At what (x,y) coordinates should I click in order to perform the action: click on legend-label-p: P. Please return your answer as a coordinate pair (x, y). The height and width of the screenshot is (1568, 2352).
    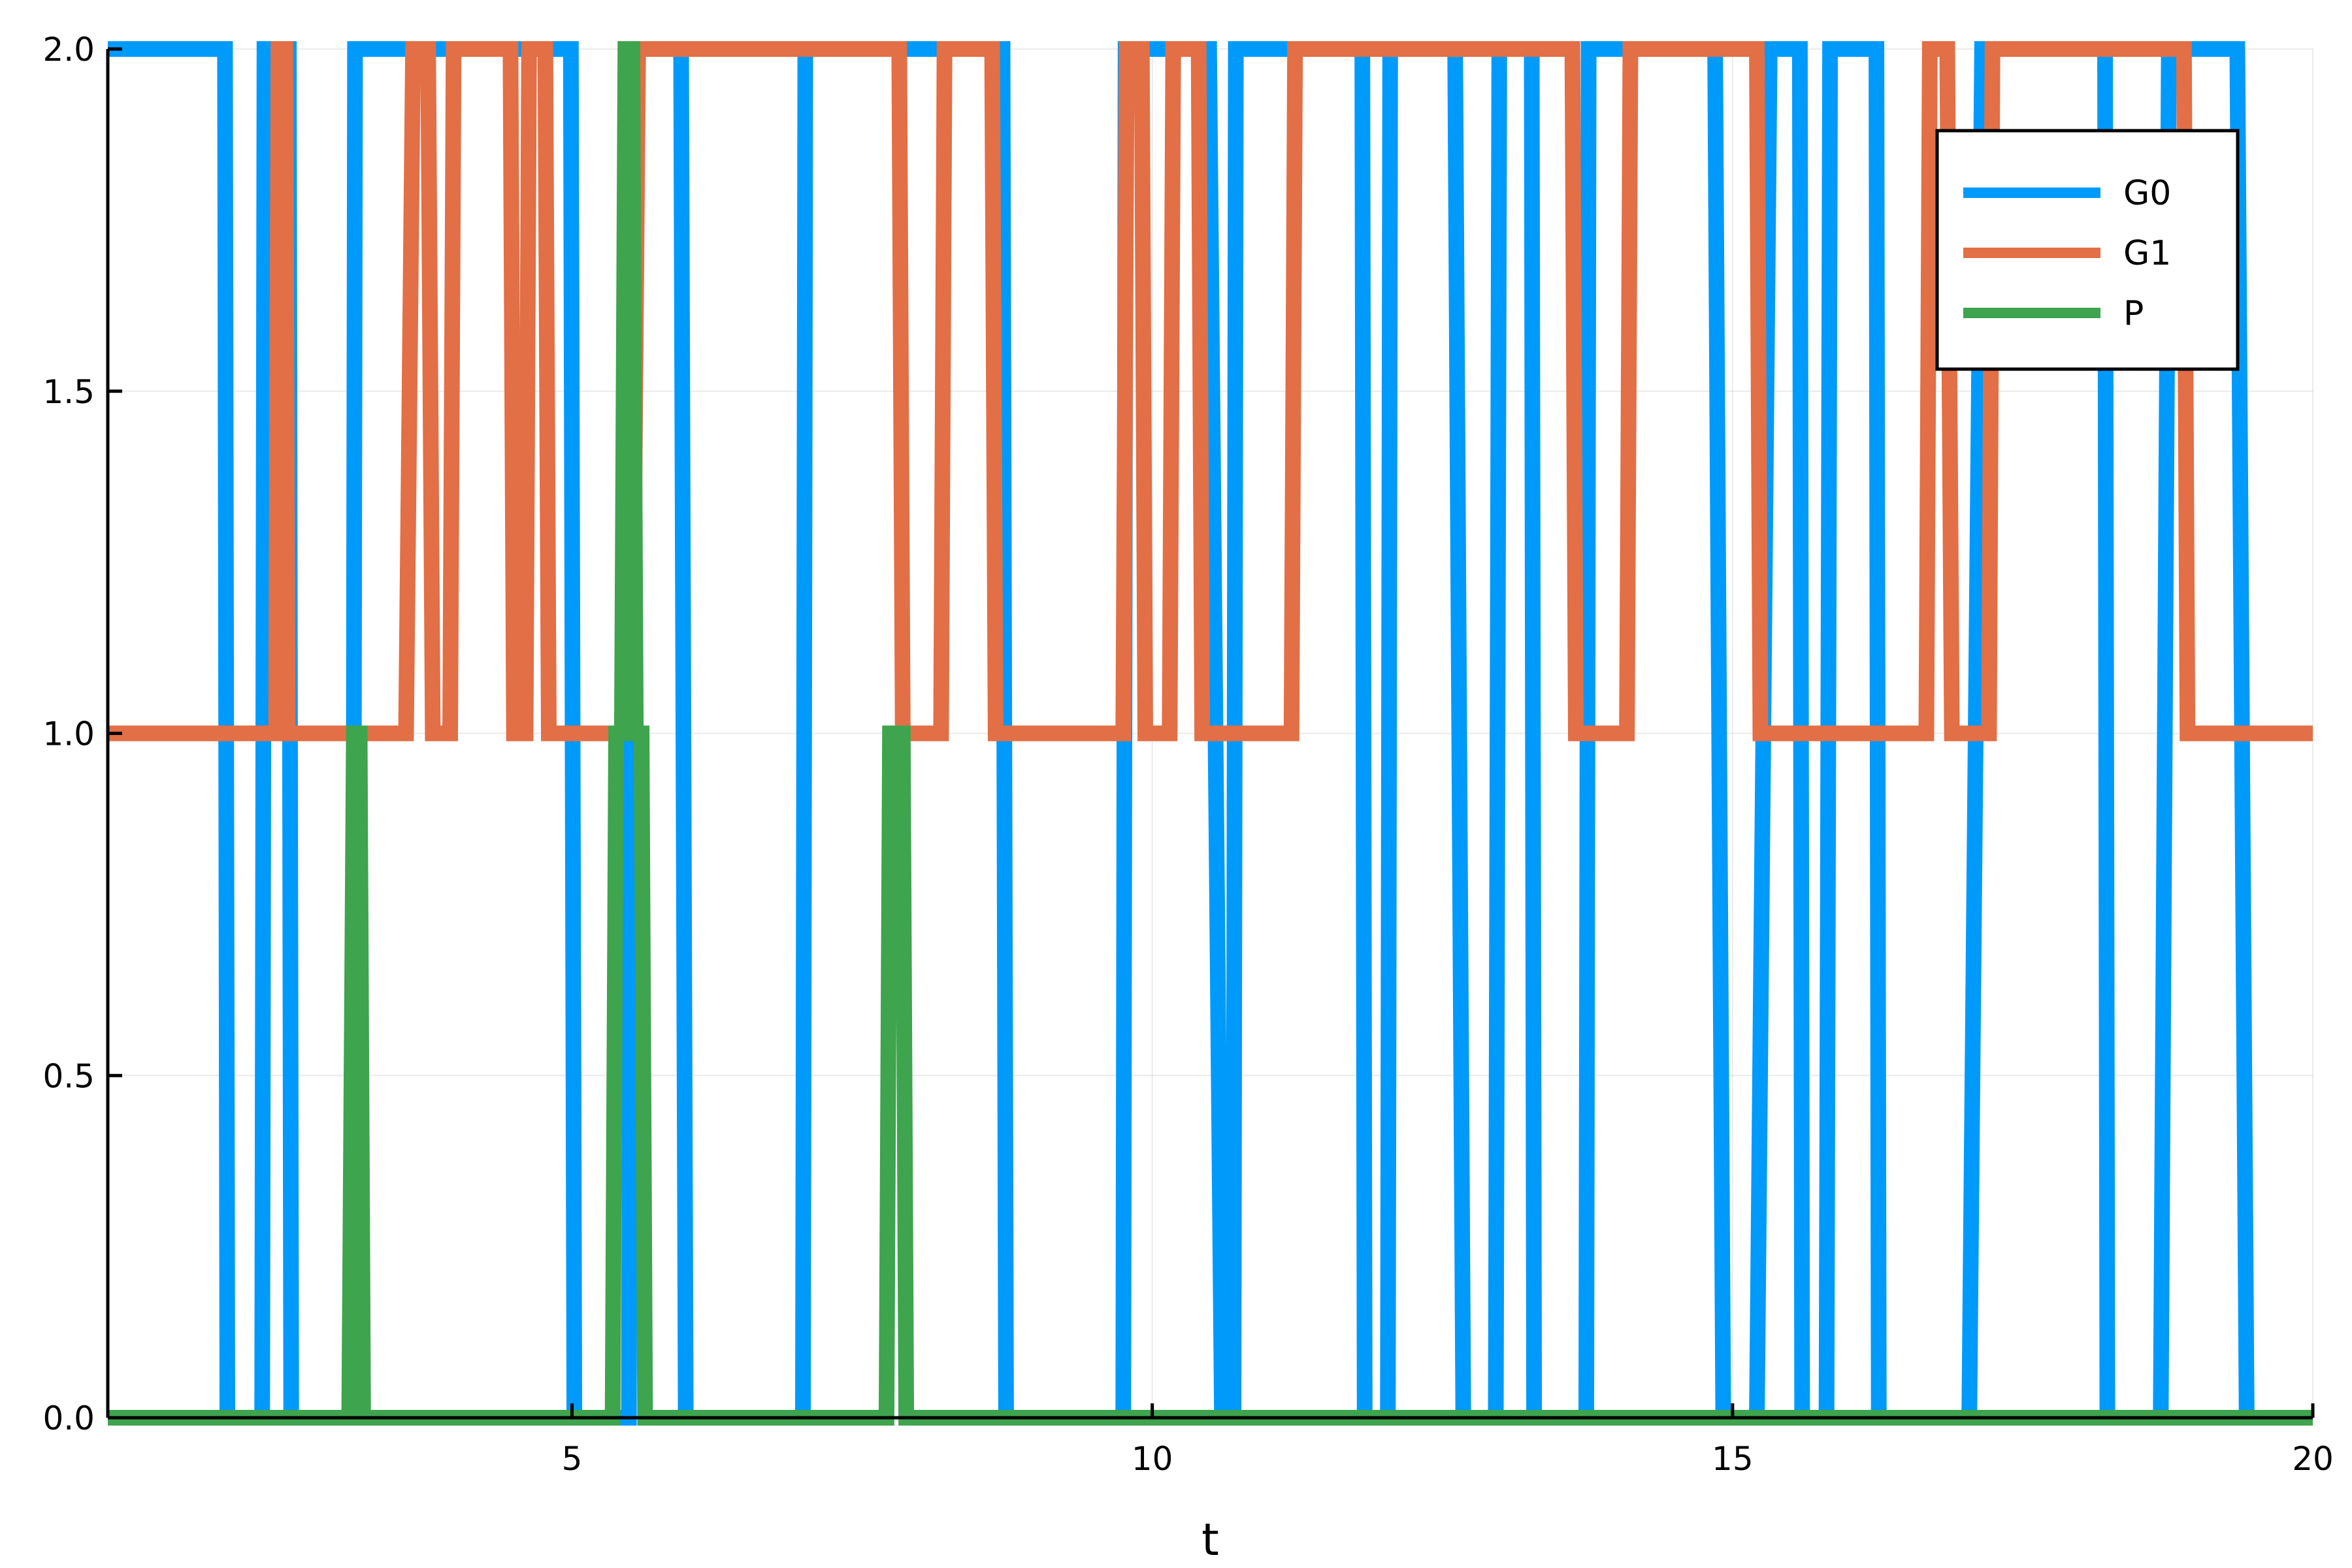
    Looking at the image, I should click on (2133, 313).